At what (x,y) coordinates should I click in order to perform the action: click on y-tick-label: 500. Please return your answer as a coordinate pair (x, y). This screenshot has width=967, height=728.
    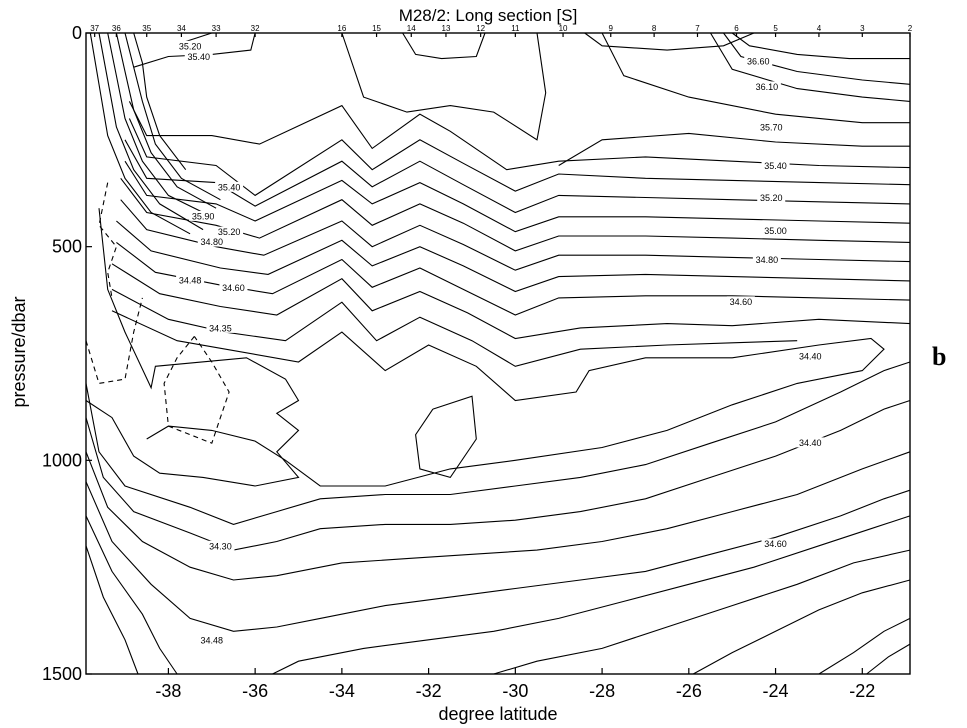
    Looking at the image, I should click on (67, 247).